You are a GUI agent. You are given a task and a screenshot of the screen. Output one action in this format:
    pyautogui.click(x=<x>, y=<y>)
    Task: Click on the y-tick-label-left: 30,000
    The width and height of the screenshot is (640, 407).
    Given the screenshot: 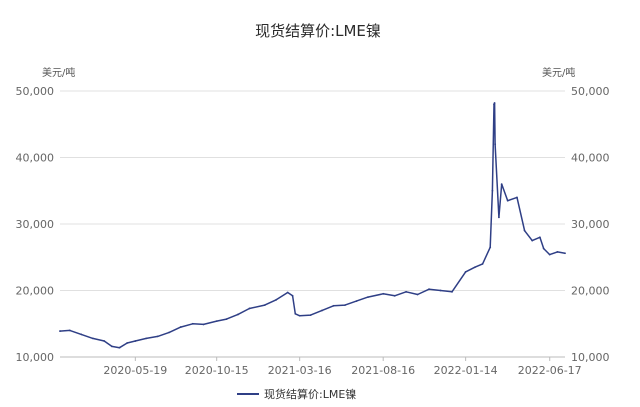 What is the action you would take?
    pyautogui.click(x=35, y=224)
    